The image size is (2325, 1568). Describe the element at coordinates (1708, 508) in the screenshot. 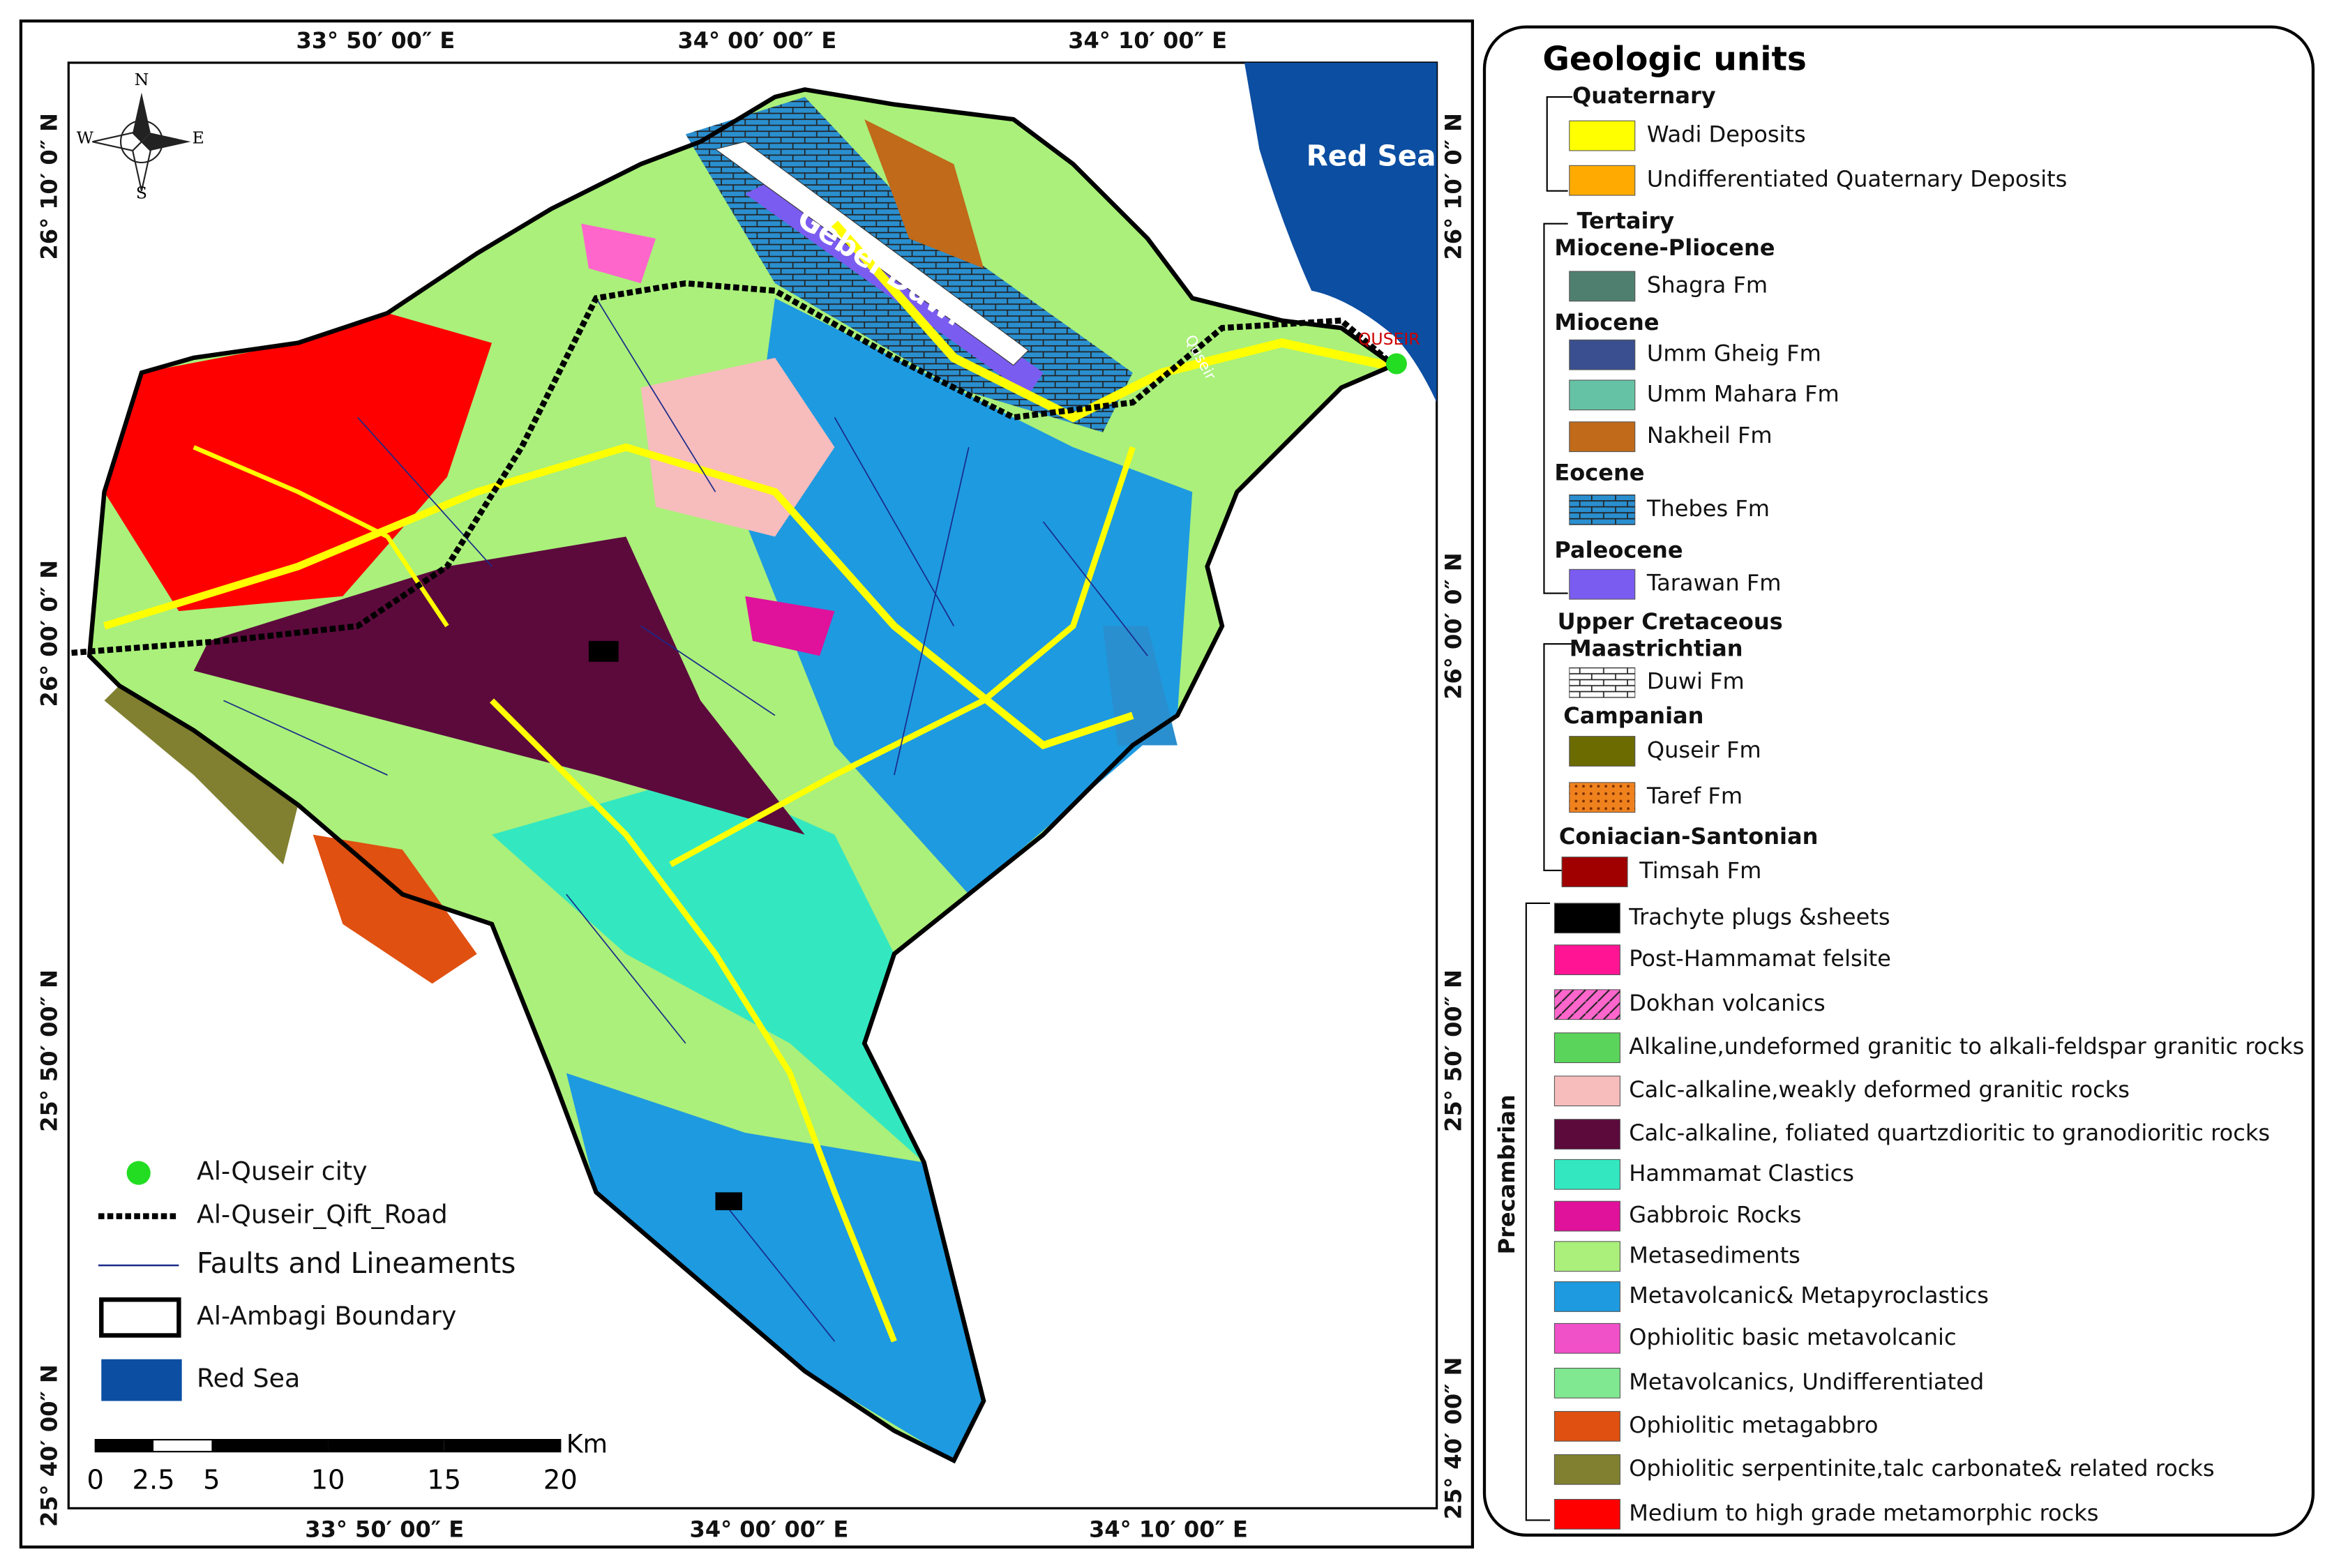

I see `legend-label: Thebes Fm` at that location.